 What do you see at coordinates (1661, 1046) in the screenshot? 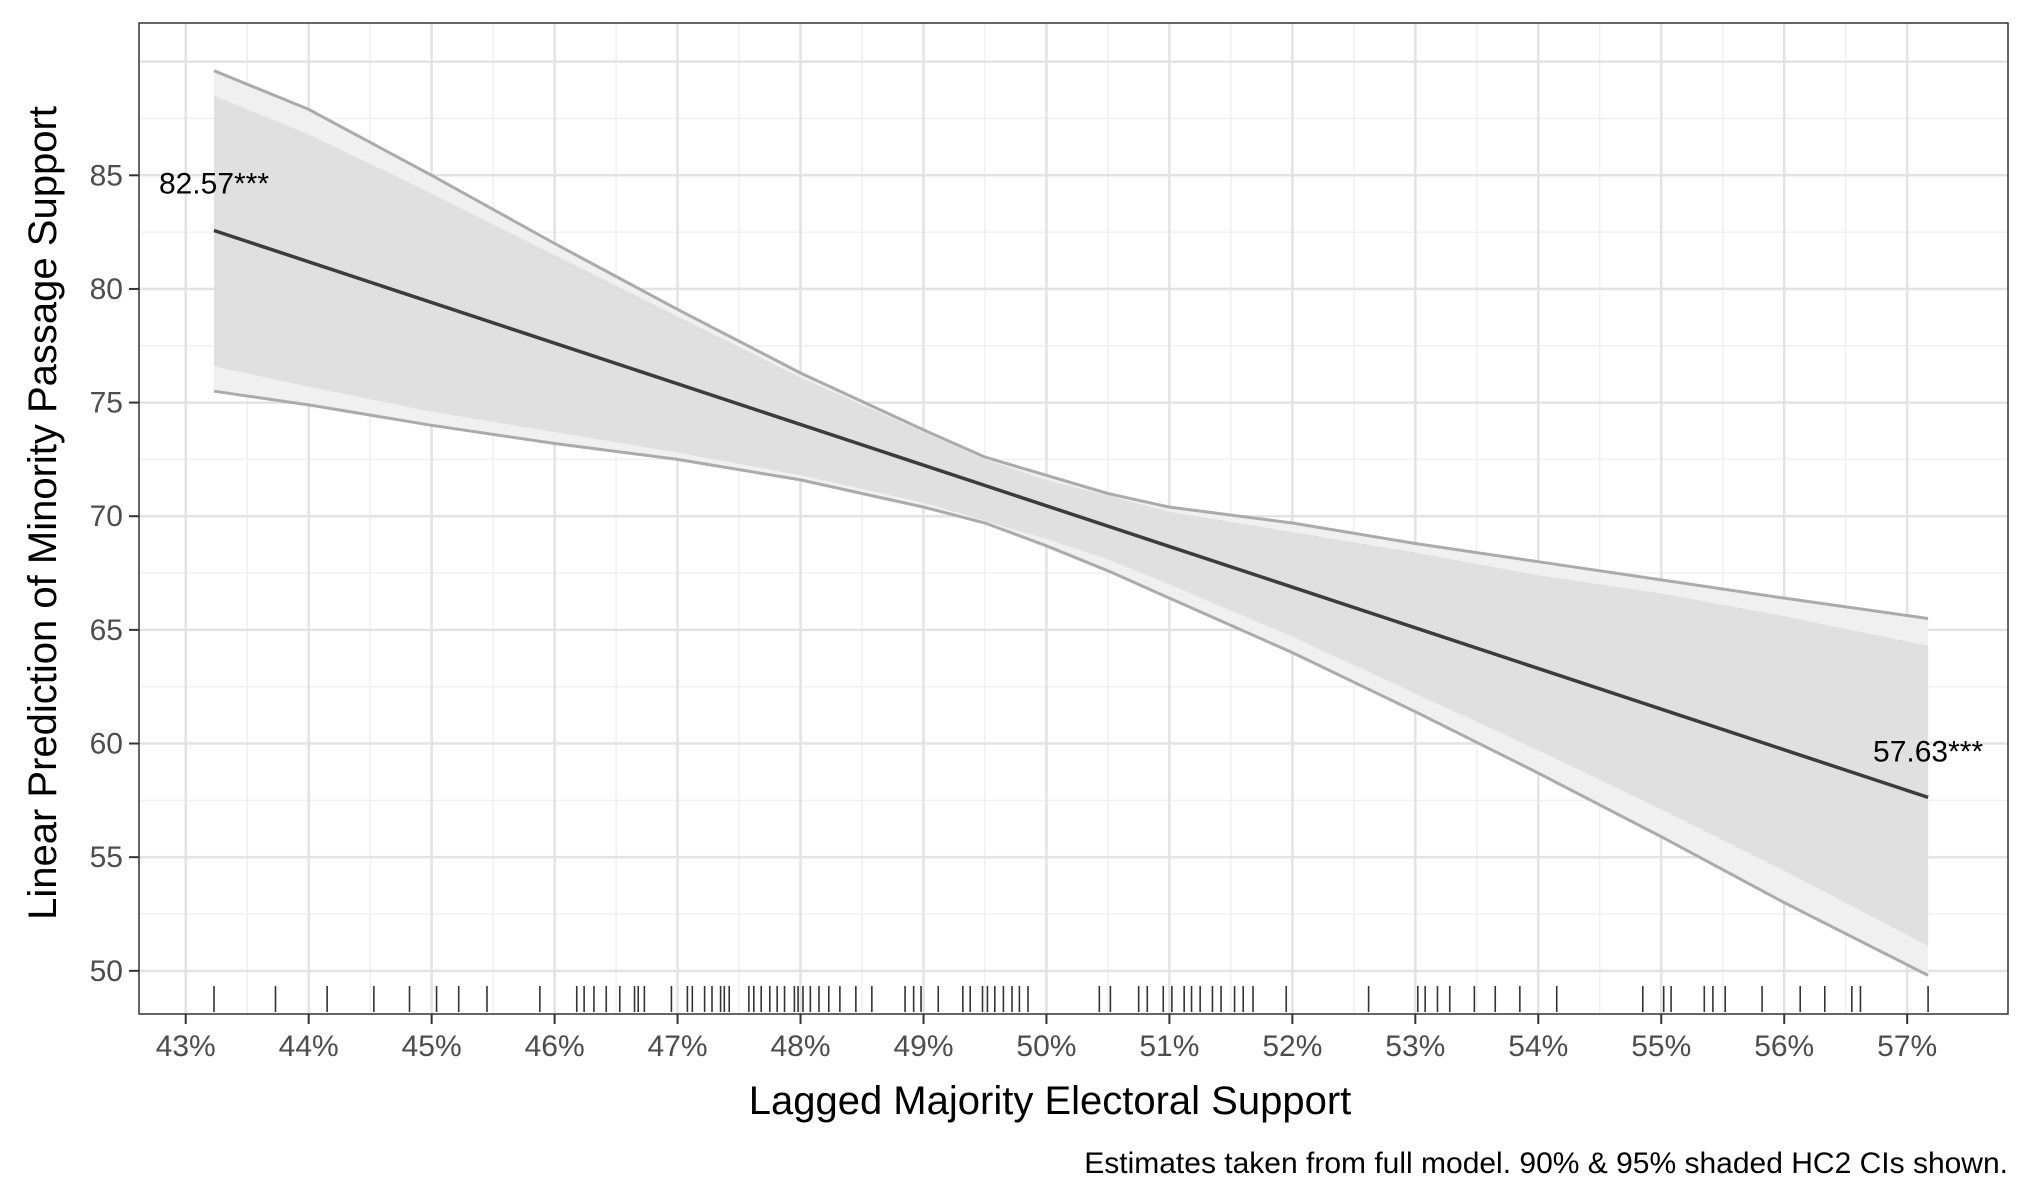
I see `x-tick-label: 55%` at bounding box center [1661, 1046].